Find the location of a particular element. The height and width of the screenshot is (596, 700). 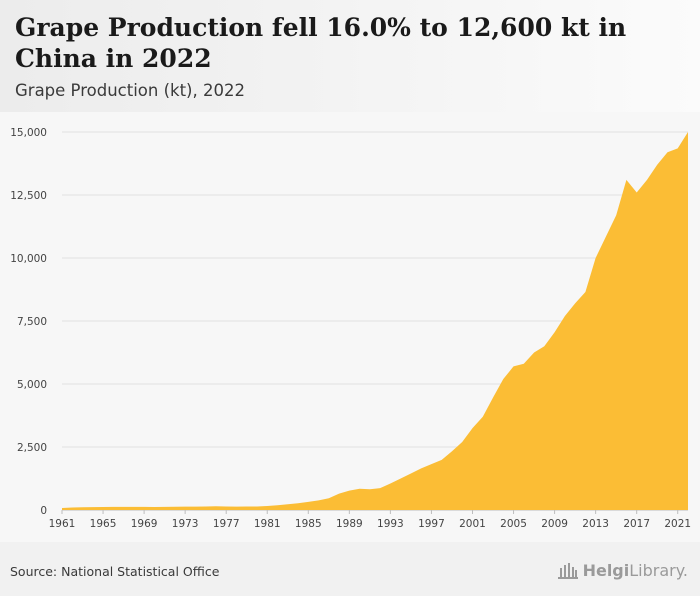

brand-logo: HelgiLibrary. is located at coordinates (622, 570).